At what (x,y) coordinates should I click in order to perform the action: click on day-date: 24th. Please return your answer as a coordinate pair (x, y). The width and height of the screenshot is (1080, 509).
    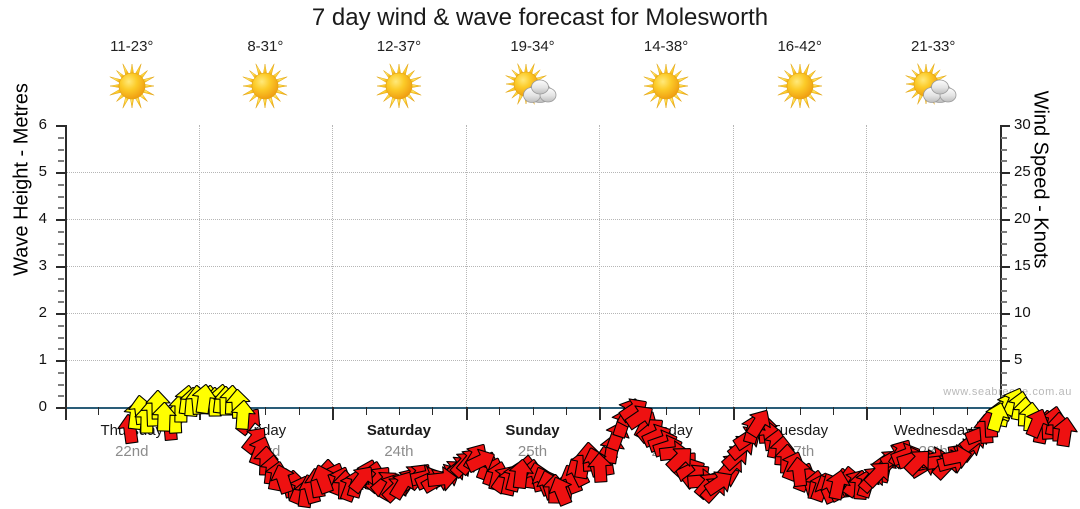
    Looking at the image, I should click on (399, 451).